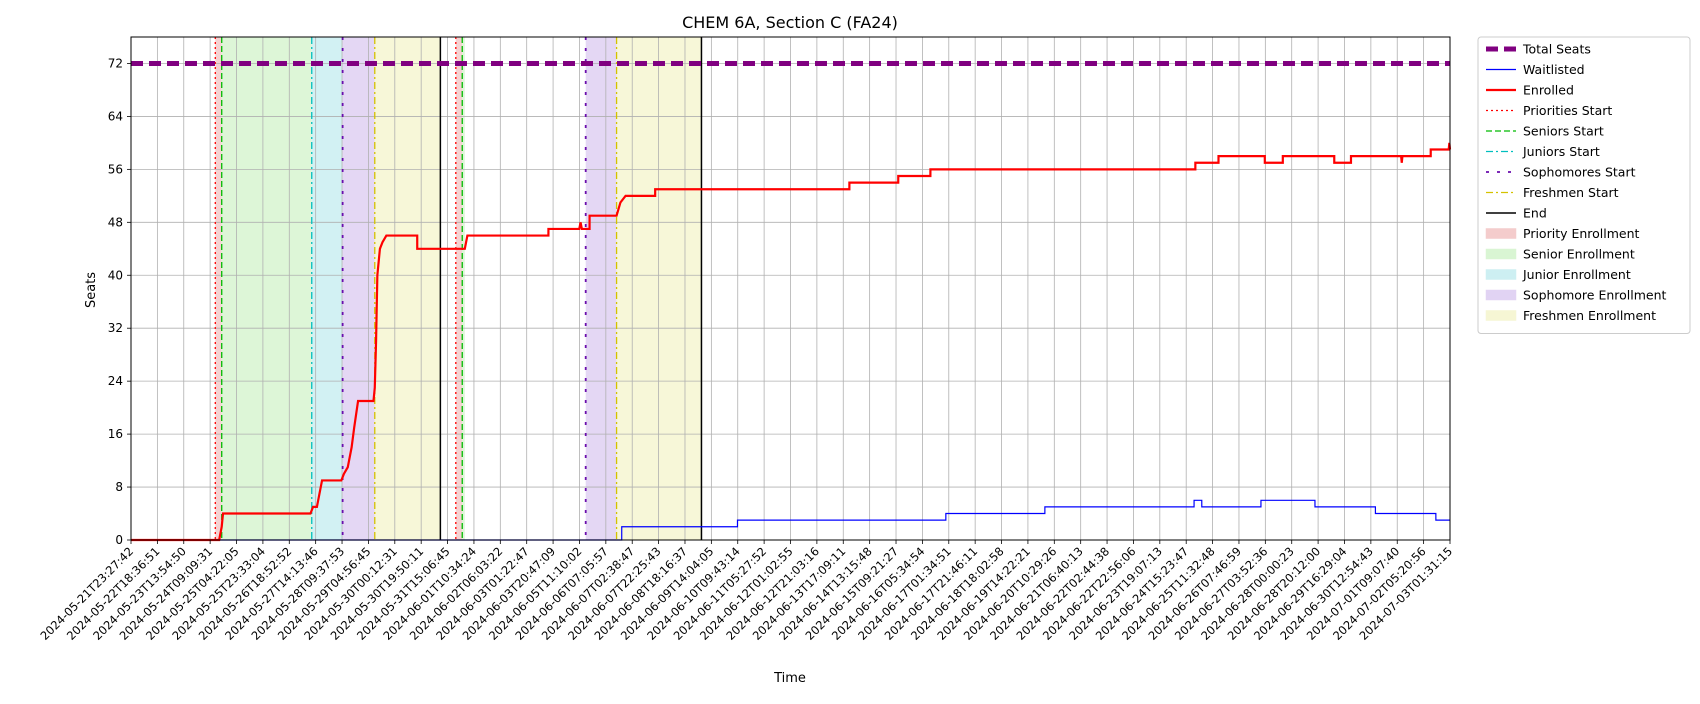 The height and width of the screenshot is (704, 1700). Describe the element at coordinates (790, 520) in the screenshot. I see `waitlisted-series-line` at that location.